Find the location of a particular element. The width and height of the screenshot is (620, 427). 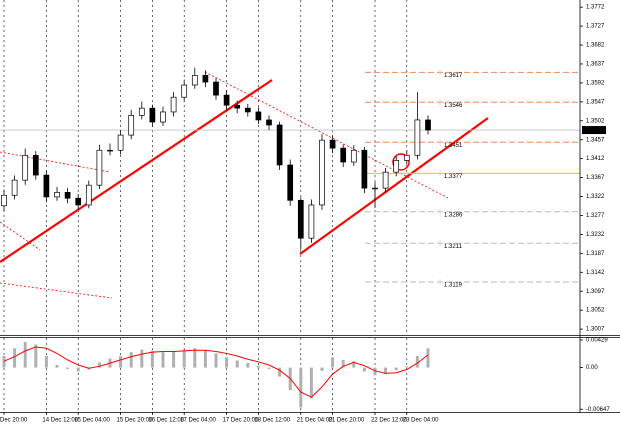

y-tick-label: 1.3592 is located at coordinates (595, 83).